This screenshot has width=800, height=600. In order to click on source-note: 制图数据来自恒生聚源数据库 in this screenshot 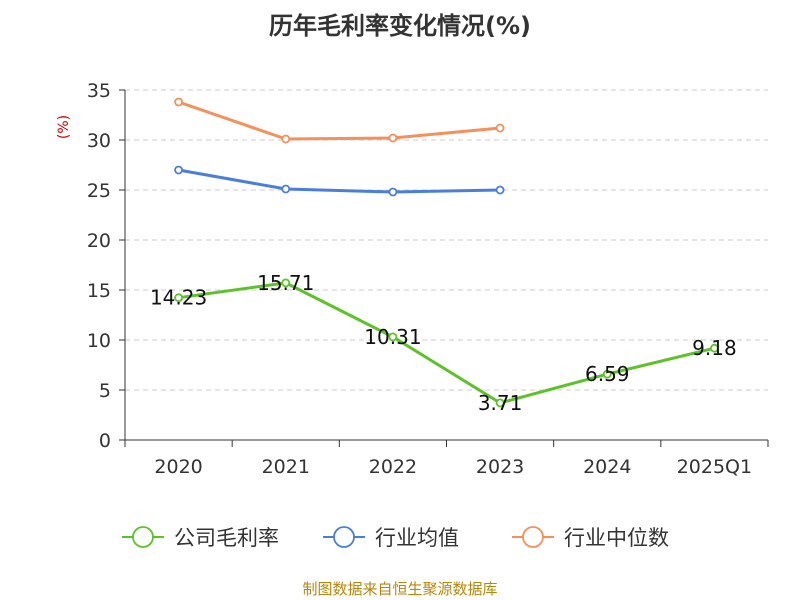, I will do `click(400, 589)`.